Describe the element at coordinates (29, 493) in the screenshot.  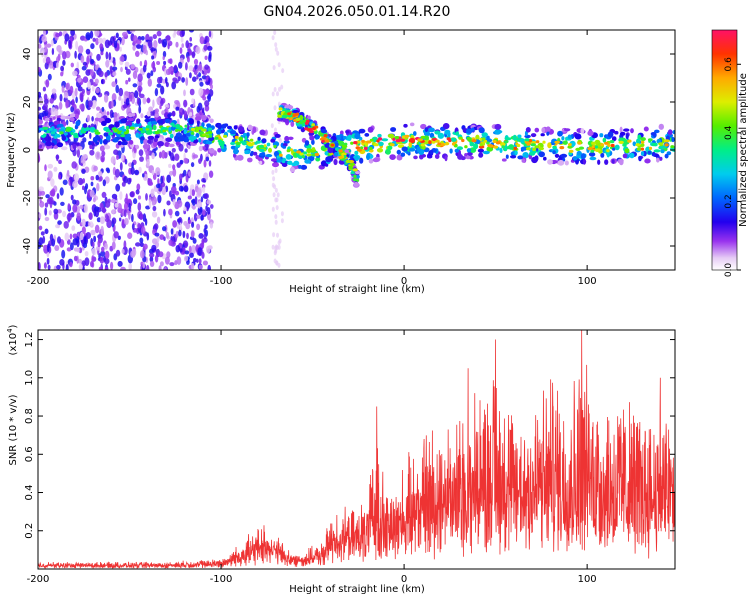
I see `snr-y-tick-label: 0.4` at that location.